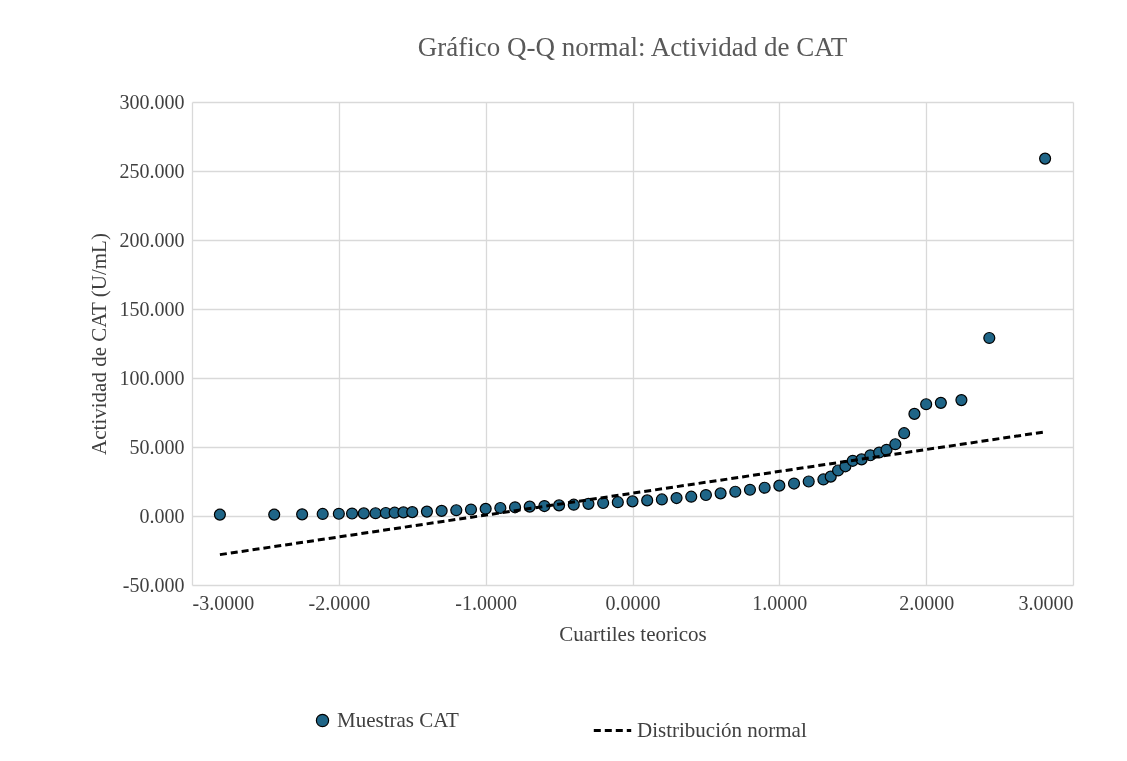 The image size is (1127, 761). I want to click on x-tick-label: -3.0000, so click(223, 602).